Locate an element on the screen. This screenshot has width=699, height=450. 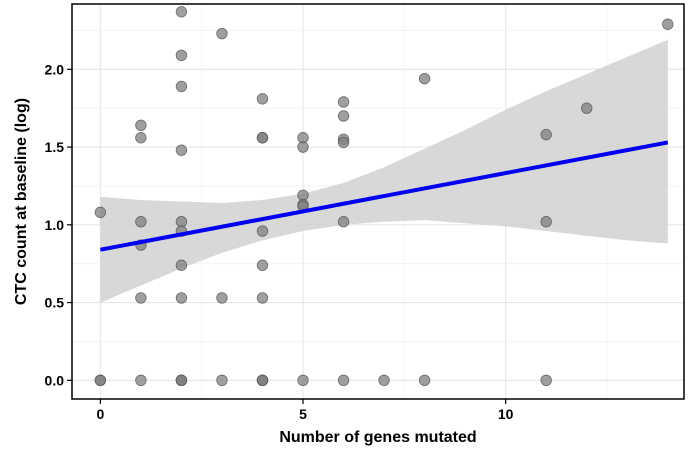
y-tick-label: 1.5 is located at coordinates (55, 147).